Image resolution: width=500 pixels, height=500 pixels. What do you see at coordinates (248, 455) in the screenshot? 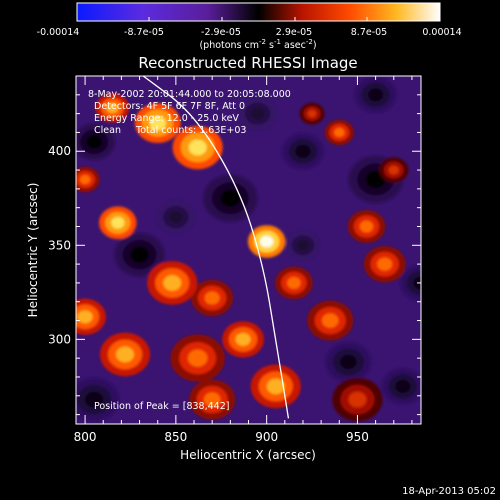
I see `x-axis-label: Heliocentric X (arcsec)` at bounding box center [248, 455].